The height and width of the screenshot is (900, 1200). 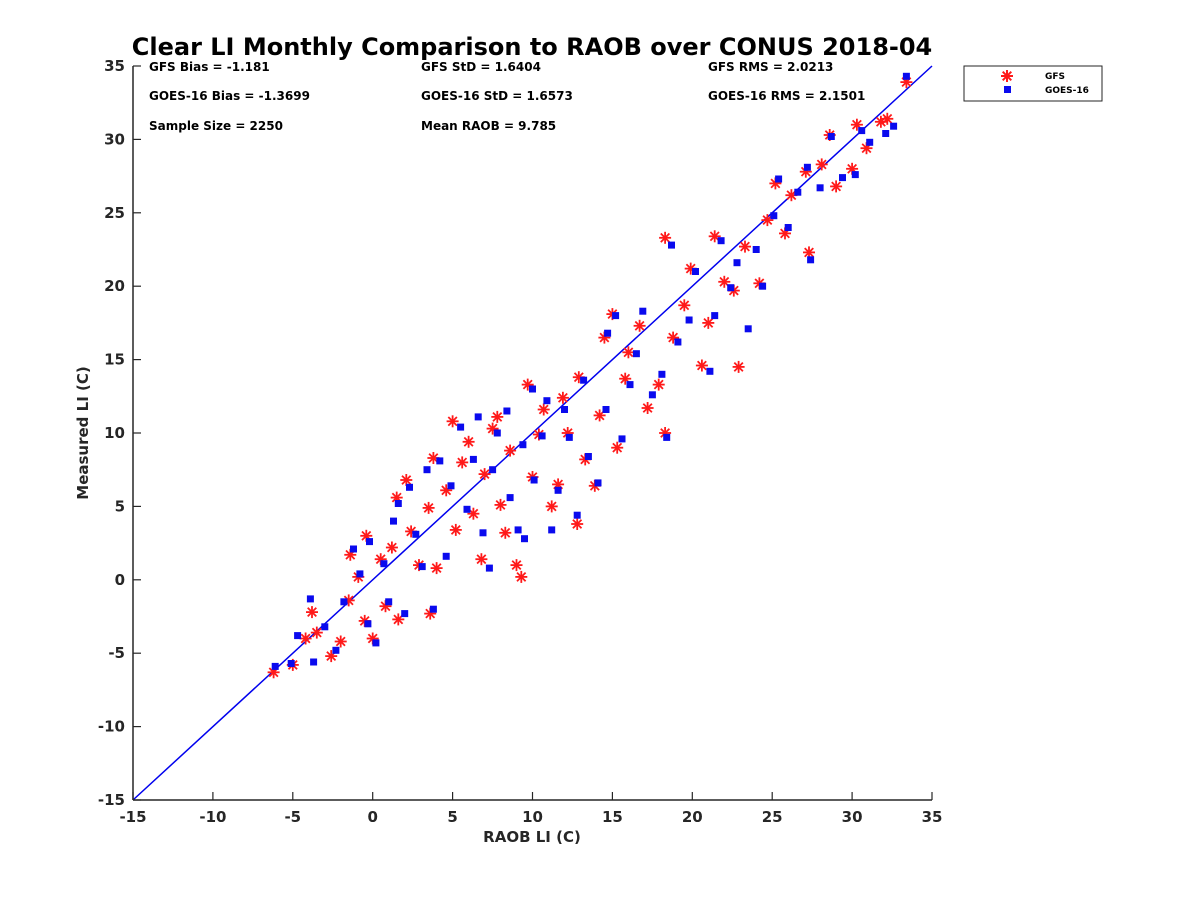 What do you see at coordinates (111, 727) in the screenshot?
I see `y-tick-label: -10` at bounding box center [111, 727].